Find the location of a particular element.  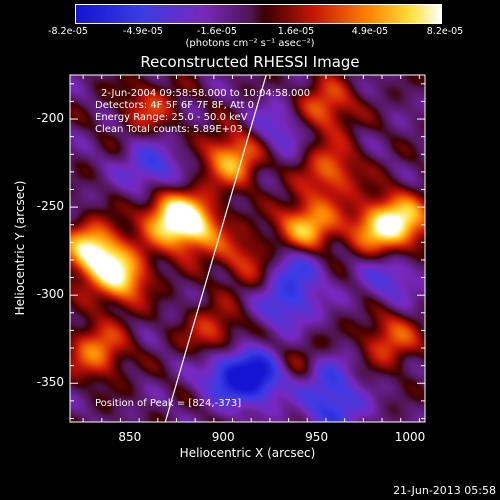

clean-counts-text: Clean Total counts: 5.89E+03 is located at coordinates (169, 129).